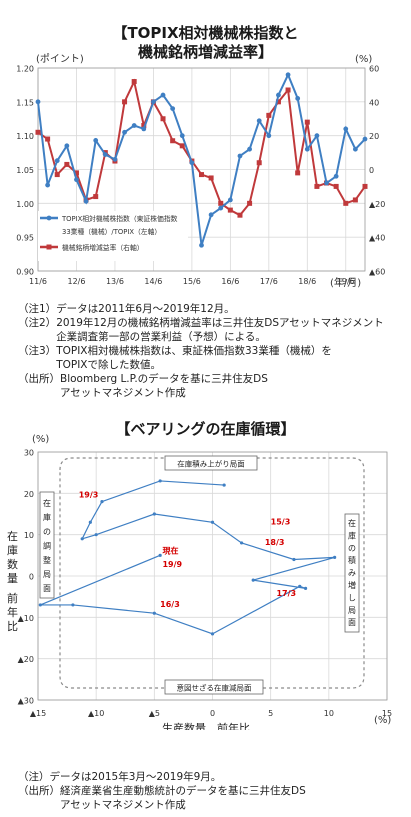  What do you see at coordinates (25, 102) in the screenshot?
I see `left-axis-tick-label: 1.15` at bounding box center [25, 102].